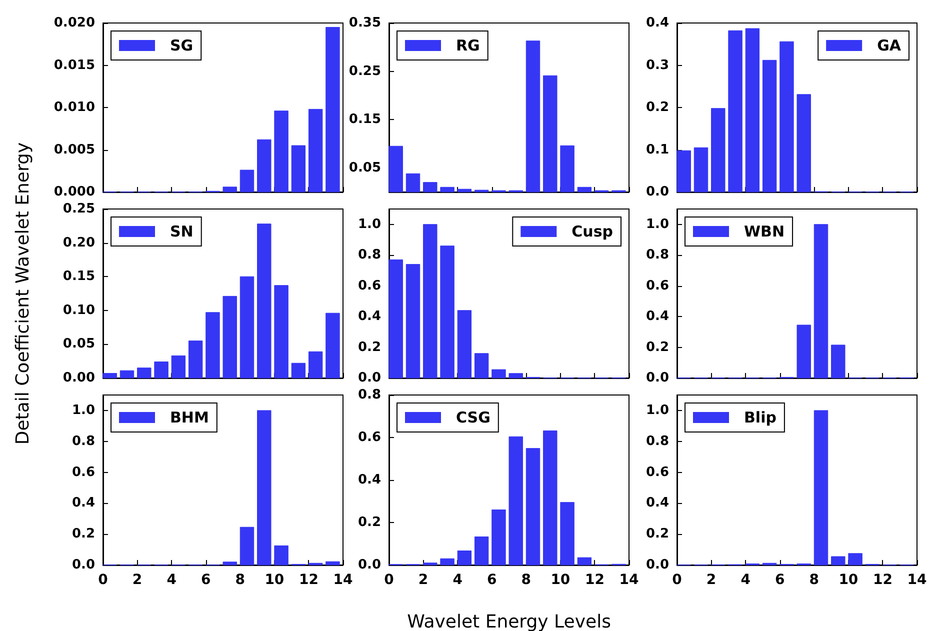 The height and width of the screenshot is (631, 929). I want to click on legend-label: SN, so click(182, 231).